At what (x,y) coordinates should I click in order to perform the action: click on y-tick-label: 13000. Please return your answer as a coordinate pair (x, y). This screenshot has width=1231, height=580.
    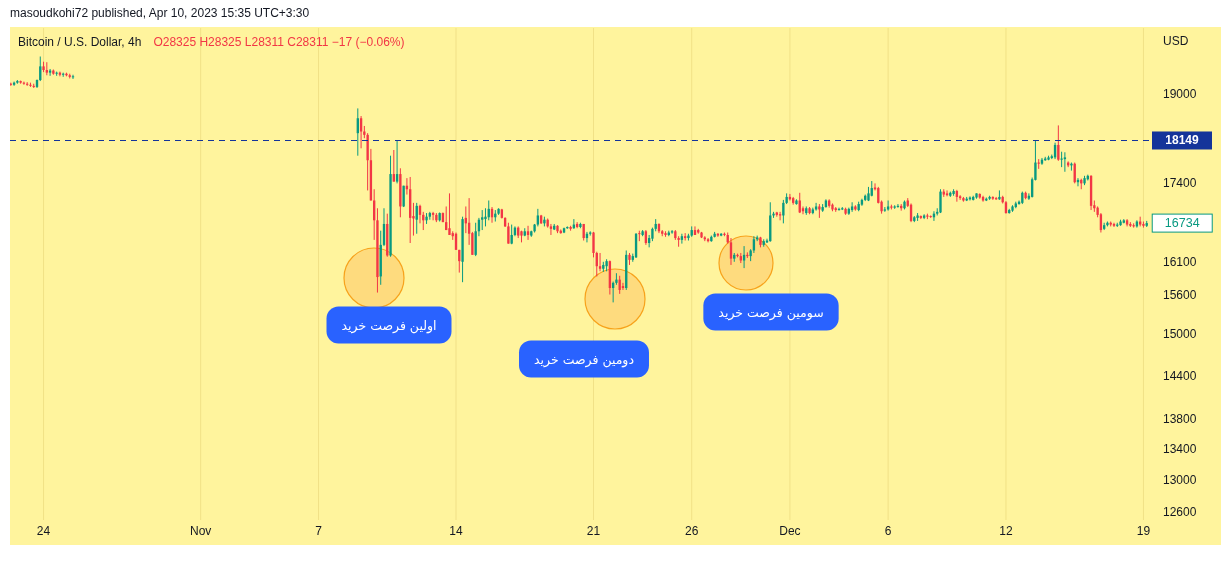
    Looking at the image, I should click on (1180, 480).